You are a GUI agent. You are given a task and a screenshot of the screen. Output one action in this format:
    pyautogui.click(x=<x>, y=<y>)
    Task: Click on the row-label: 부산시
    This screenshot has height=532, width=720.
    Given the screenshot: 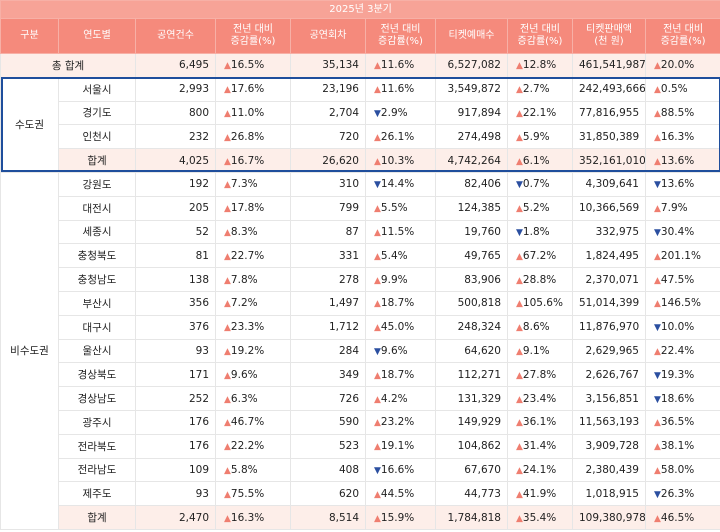 What is the action you would take?
    pyautogui.click(x=97, y=303)
    